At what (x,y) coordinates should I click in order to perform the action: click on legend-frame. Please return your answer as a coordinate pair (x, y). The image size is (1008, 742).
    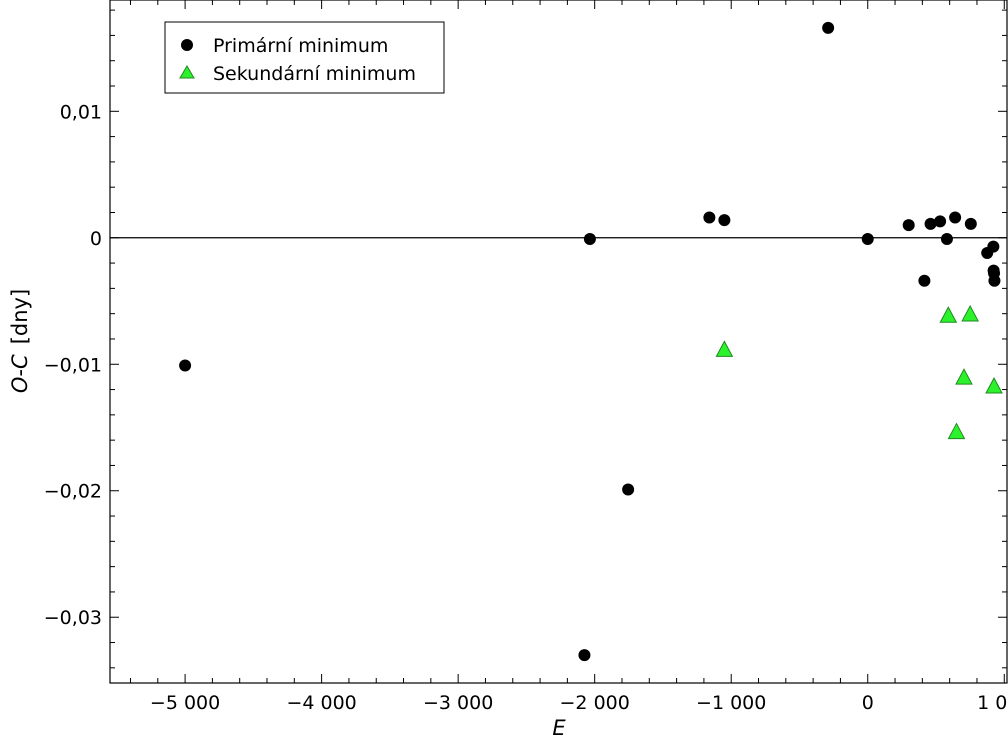
    Looking at the image, I should click on (304, 57).